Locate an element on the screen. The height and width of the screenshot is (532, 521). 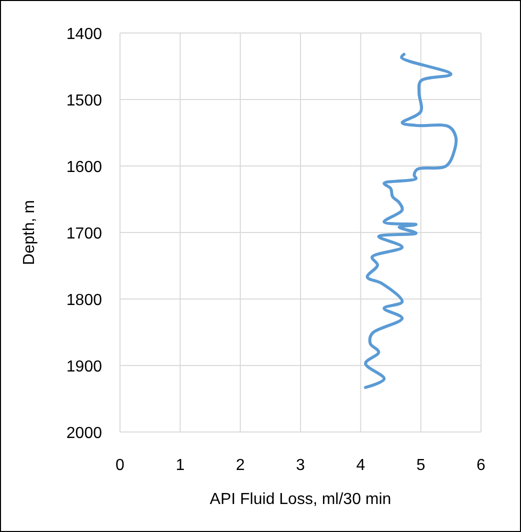
line-series is located at coordinates (411, 220).